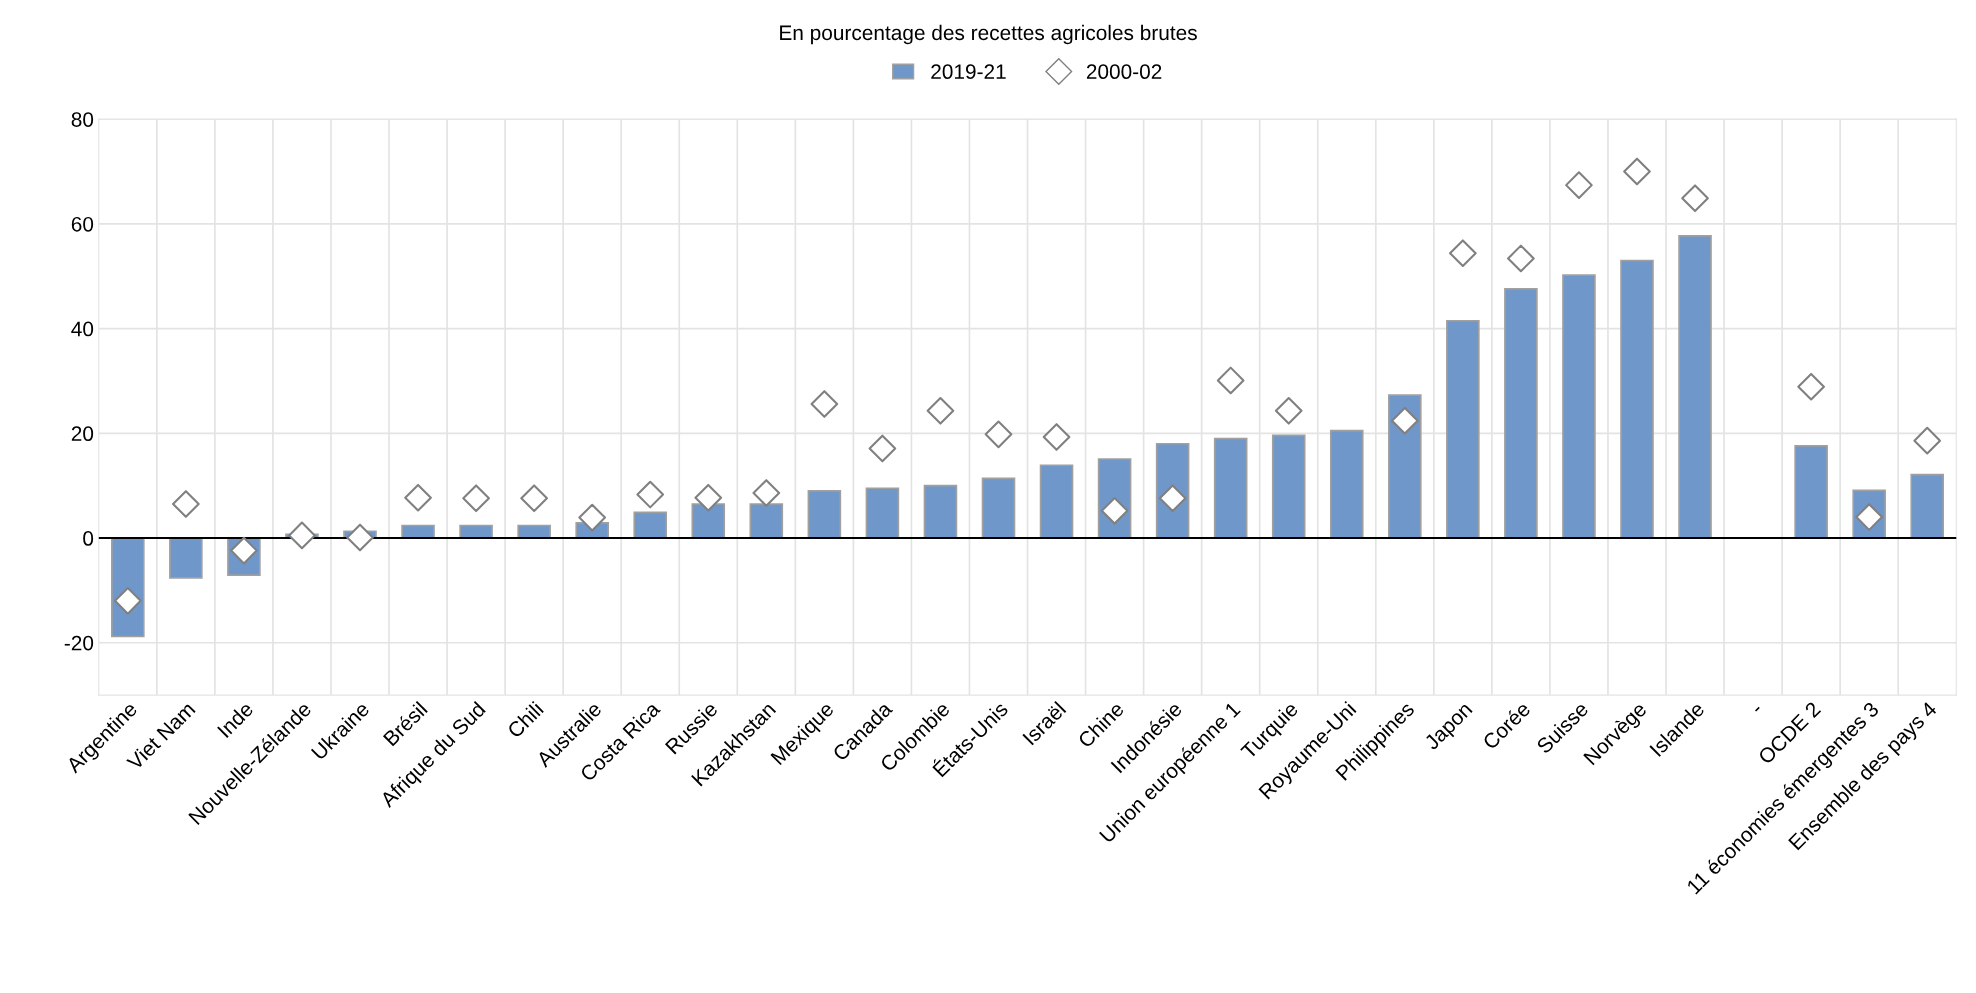 This screenshot has height=993, width=1976. What do you see at coordinates (82, 224) in the screenshot?
I see `y-tick-label: 60` at bounding box center [82, 224].